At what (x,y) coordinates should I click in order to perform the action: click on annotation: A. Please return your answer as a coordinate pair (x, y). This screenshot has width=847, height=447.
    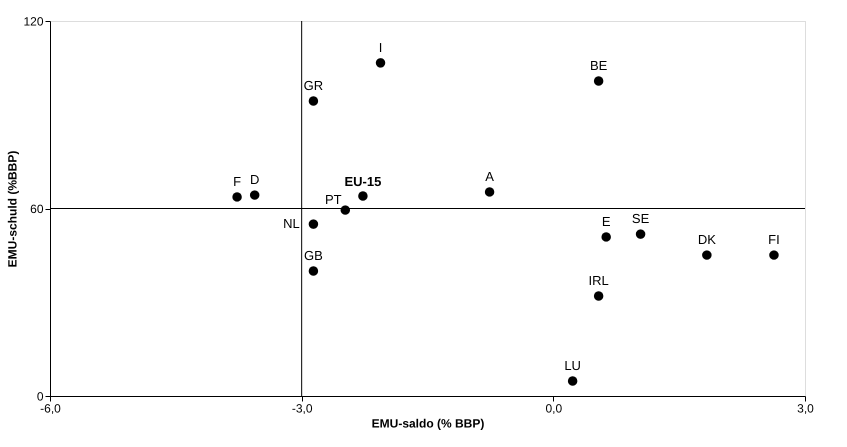
    Looking at the image, I should click on (489, 176).